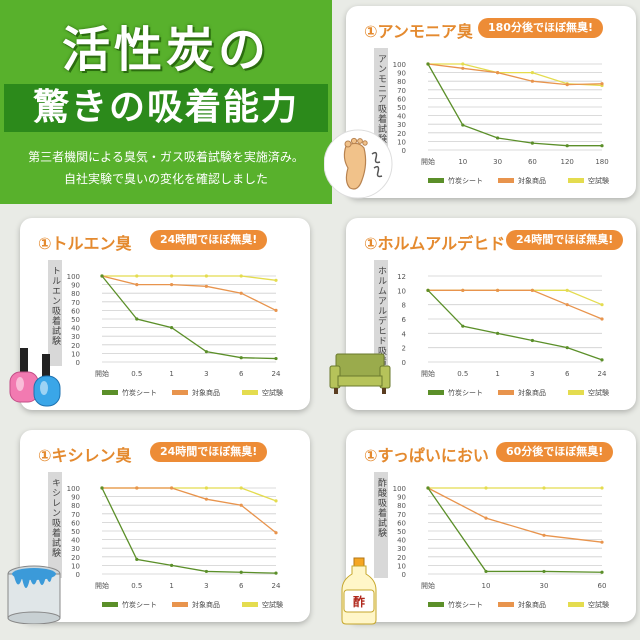 Image resolution: width=640 pixels, height=640 pixels. Describe the element at coordinates (359, 591) in the screenshot. I see `vinegar-bottle-icon: 酢` at that location.